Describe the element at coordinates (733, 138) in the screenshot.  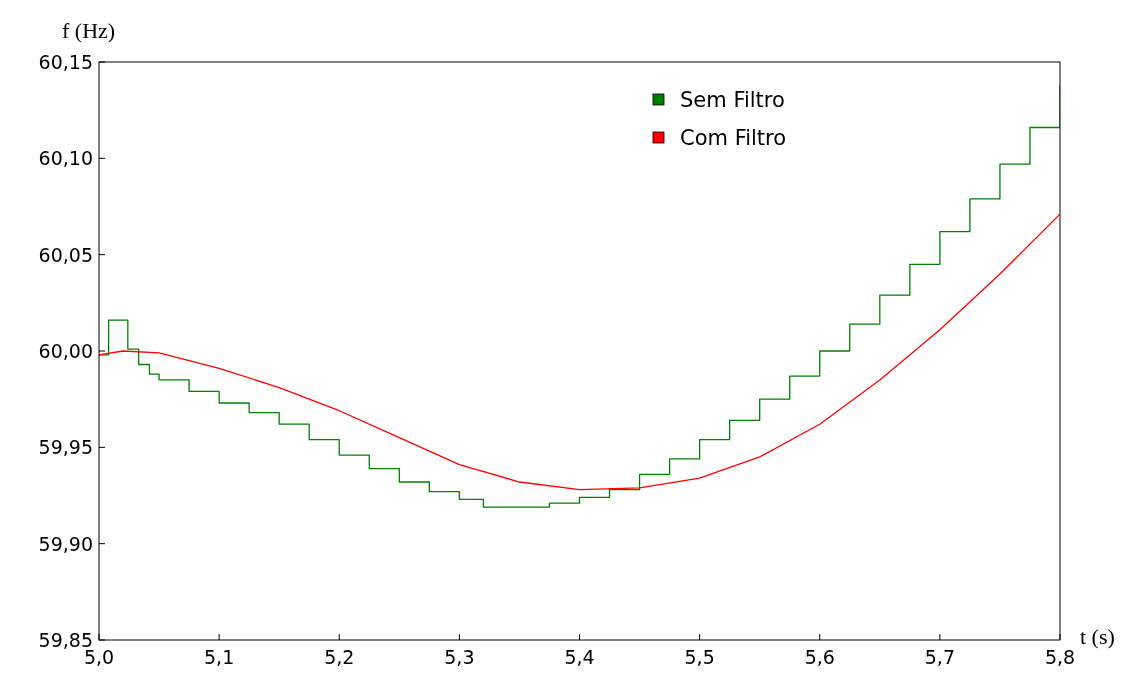
I see `legend-label: Com Filtro` at that location.